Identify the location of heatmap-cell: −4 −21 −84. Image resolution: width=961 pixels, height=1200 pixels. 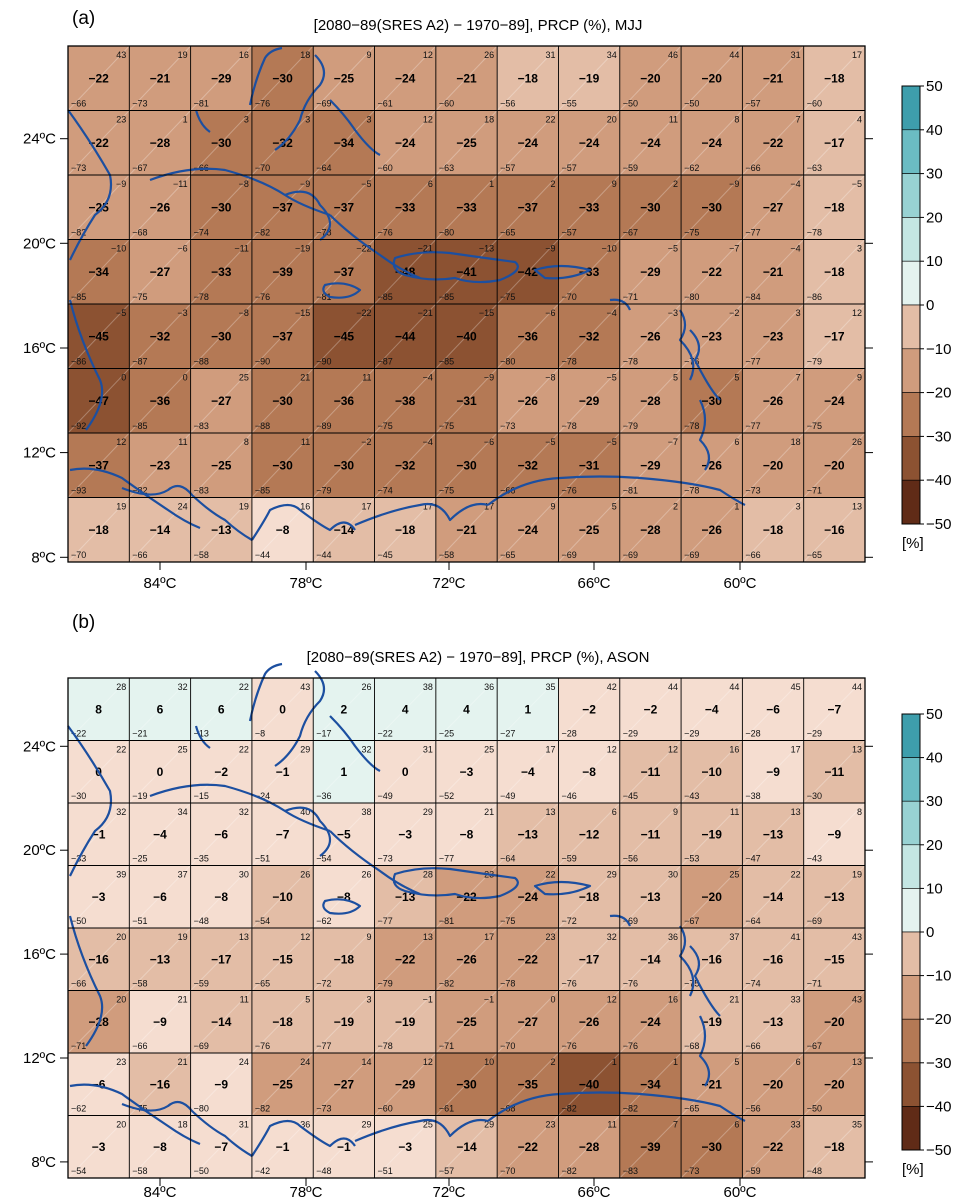
(773, 272).